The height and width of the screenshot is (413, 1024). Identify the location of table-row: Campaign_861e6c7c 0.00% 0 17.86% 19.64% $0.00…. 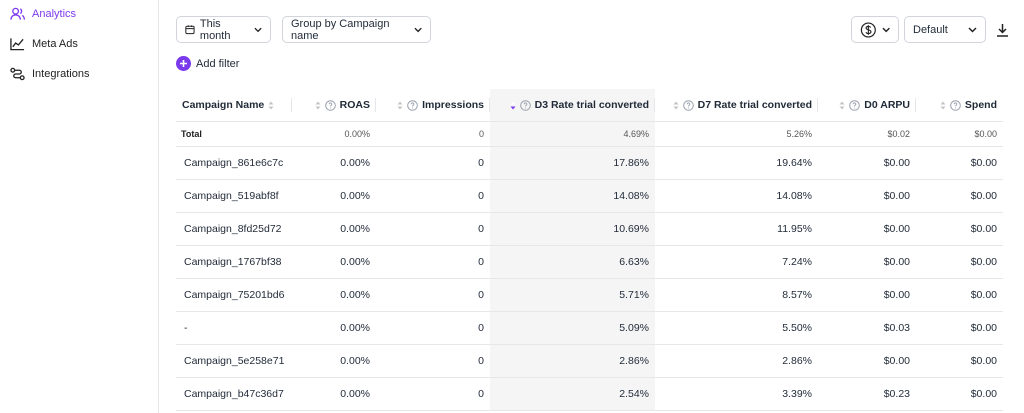
(589, 163).